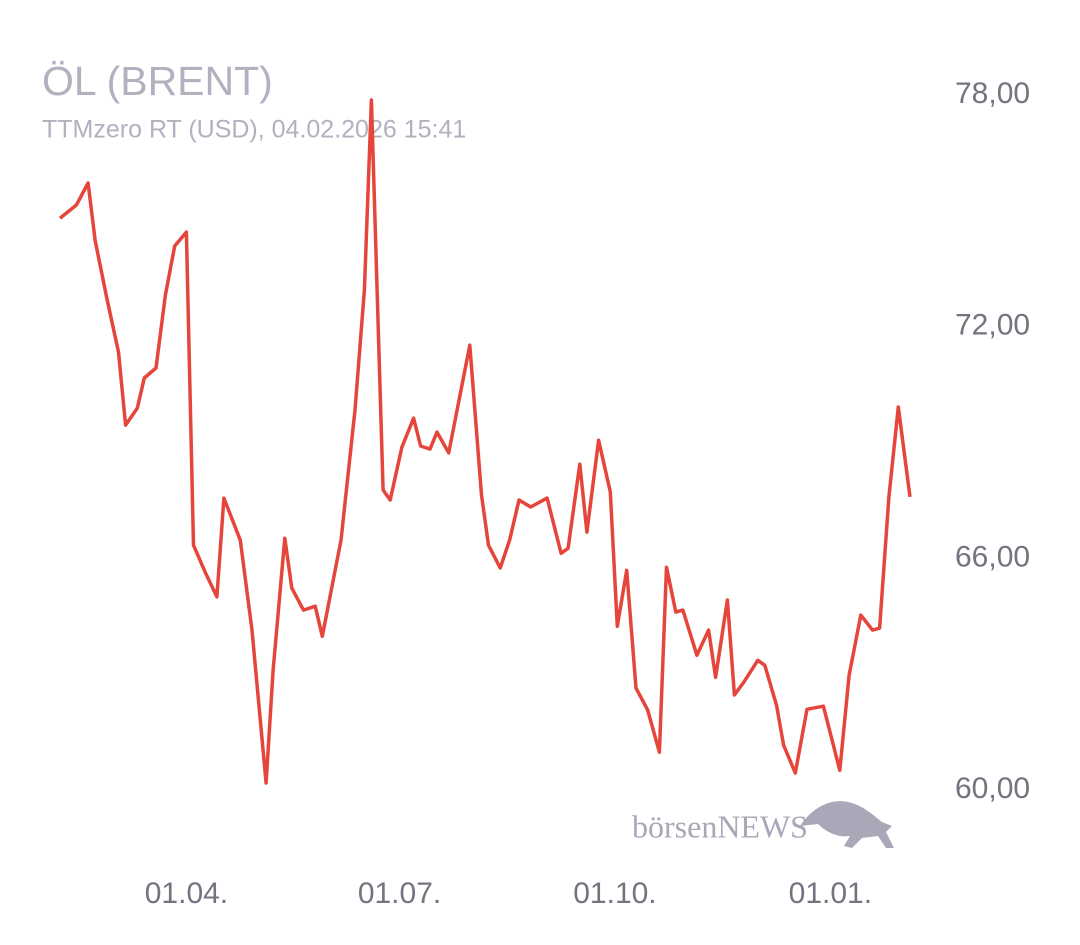 The height and width of the screenshot is (945, 1080). I want to click on watermark: börsenNEWS, so click(720, 826).